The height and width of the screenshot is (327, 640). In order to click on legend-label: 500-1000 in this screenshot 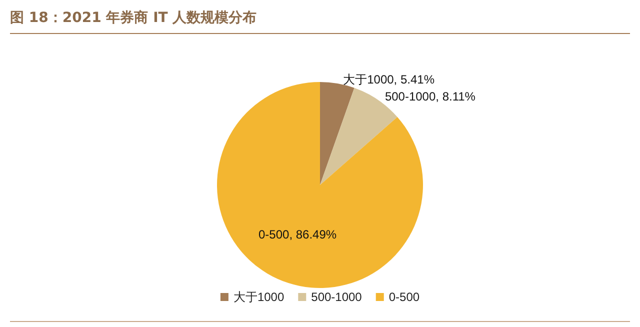, I will do `click(336, 297)`.